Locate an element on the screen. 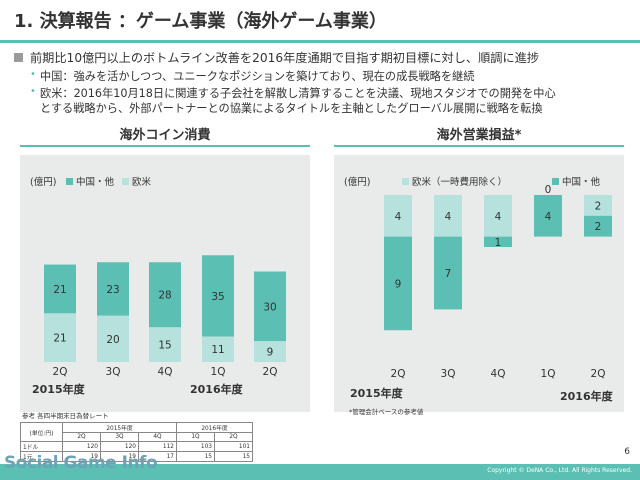  fx-quarter: 1Q is located at coordinates (195, 437).